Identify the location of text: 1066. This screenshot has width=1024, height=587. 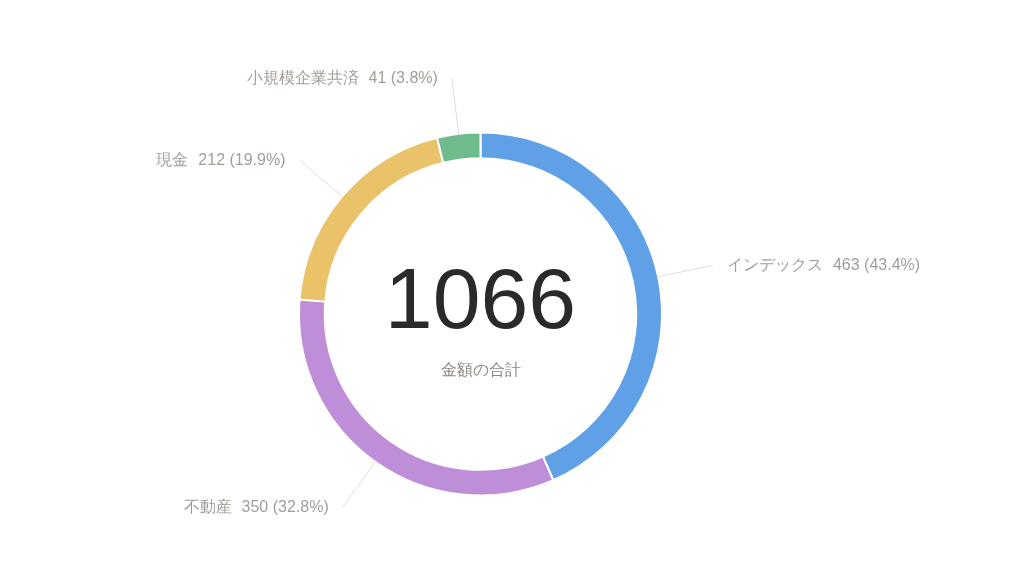
(480, 297).